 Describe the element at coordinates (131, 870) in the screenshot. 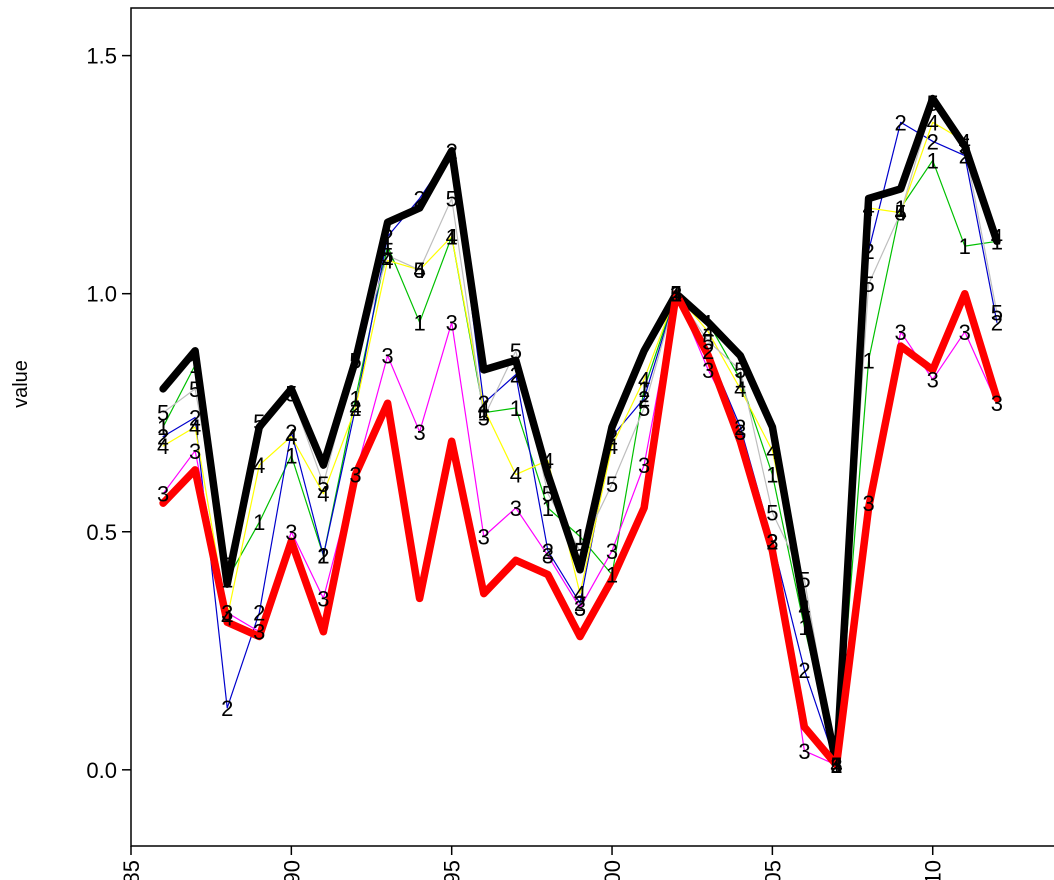

I see `x-tick-label: 1985` at that location.